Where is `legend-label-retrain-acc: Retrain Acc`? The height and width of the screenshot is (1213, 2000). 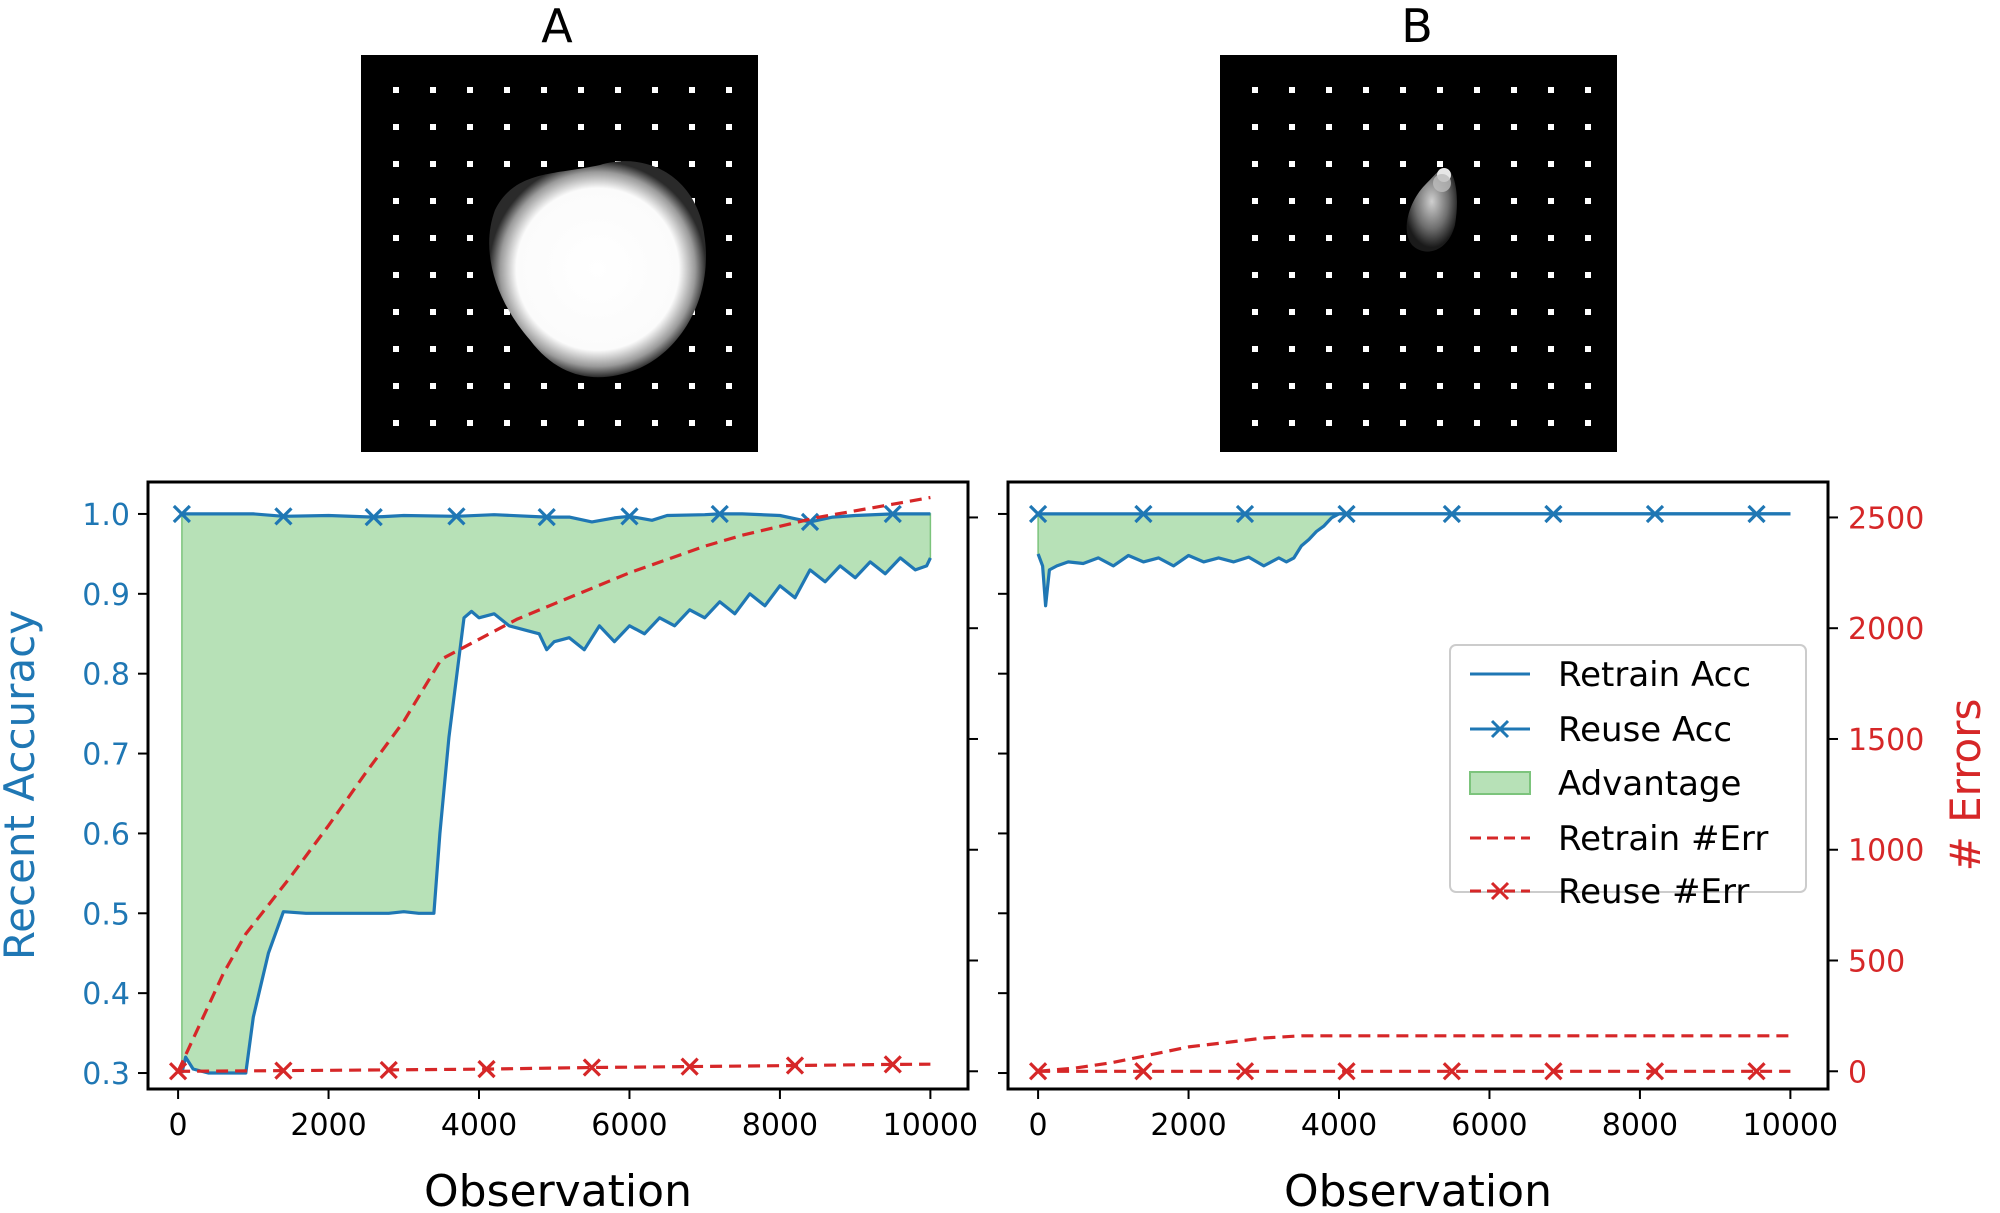
legend-label-retrain-acc: Retrain Acc is located at coordinates (1654, 675).